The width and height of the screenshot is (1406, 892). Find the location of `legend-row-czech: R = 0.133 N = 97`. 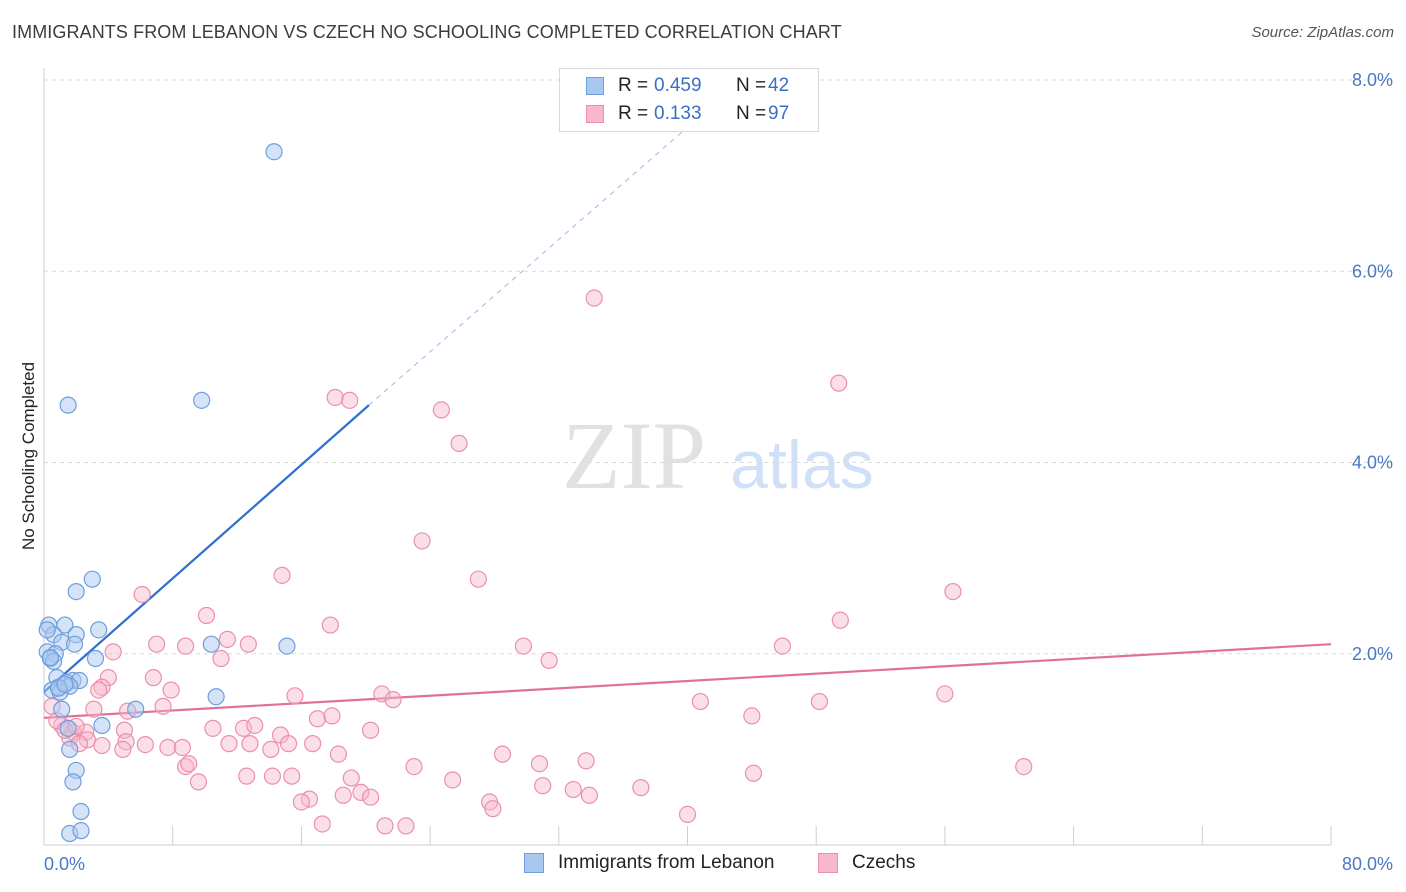

legend-row-czech: R = 0.133 N = 97 is located at coordinates (687, 114).